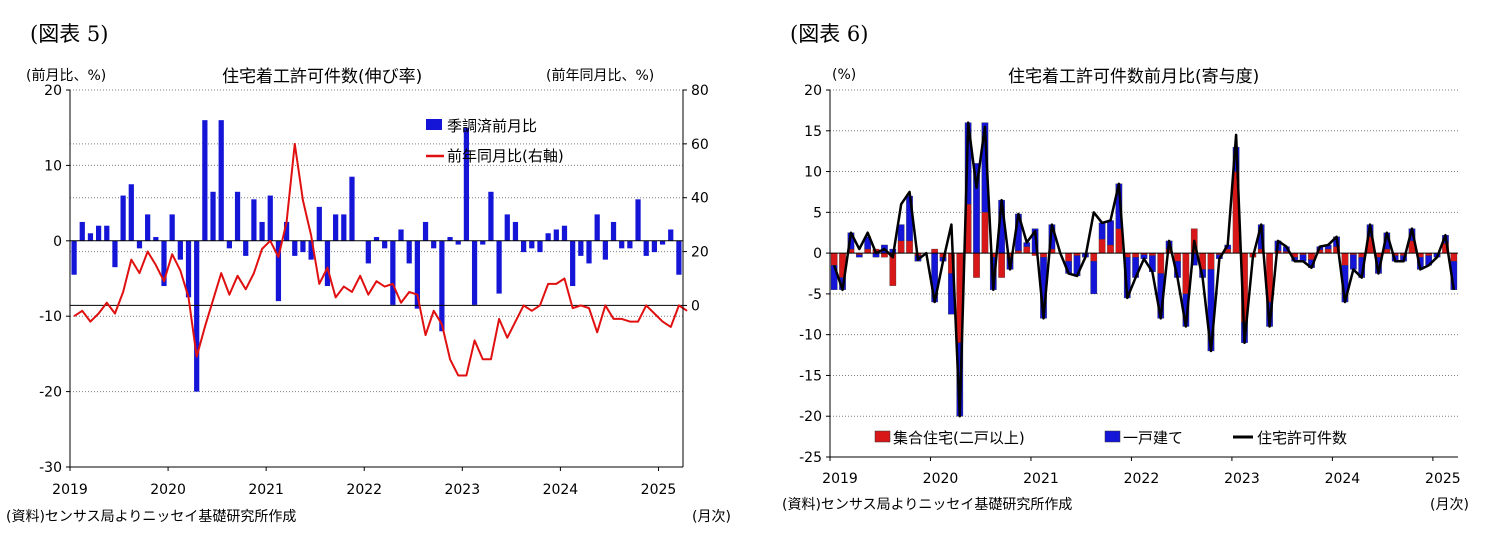 The image size is (1507, 552). What do you see at coordinates (813, 132) in the screenshot?
I see `y-tick-label: 15` at bounding box center [813, 132].